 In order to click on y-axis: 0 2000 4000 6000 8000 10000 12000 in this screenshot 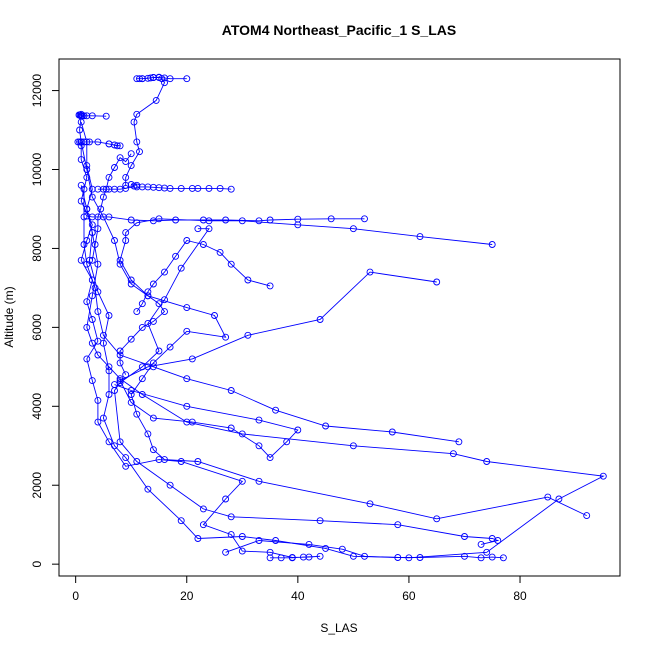, I will do `click(45, 321)`.